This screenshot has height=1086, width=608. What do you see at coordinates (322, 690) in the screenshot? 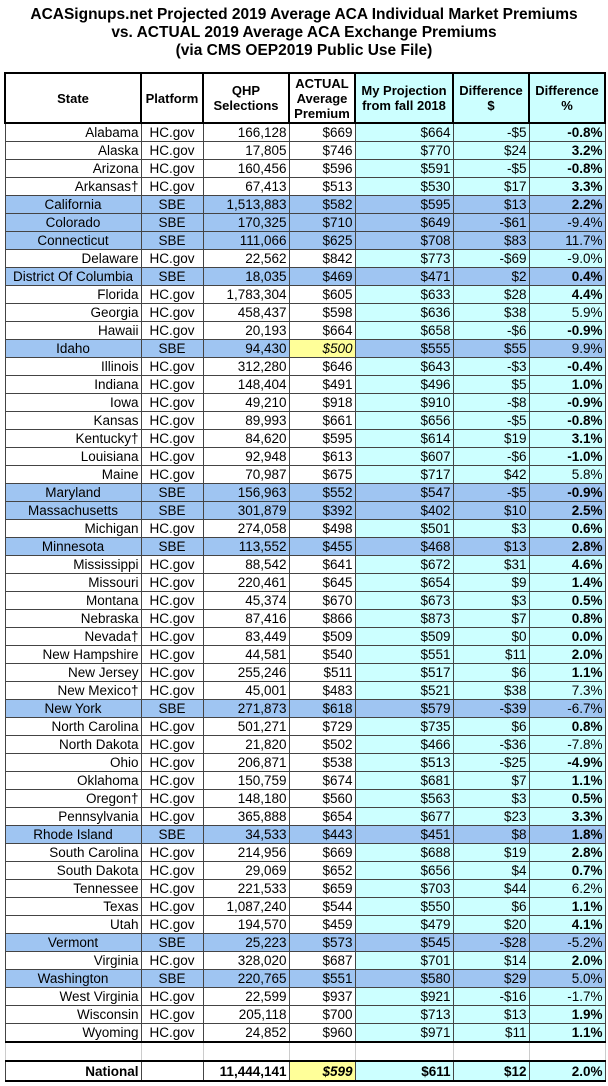
I see `cell-actual: $483` at bounding box center [322, 690].